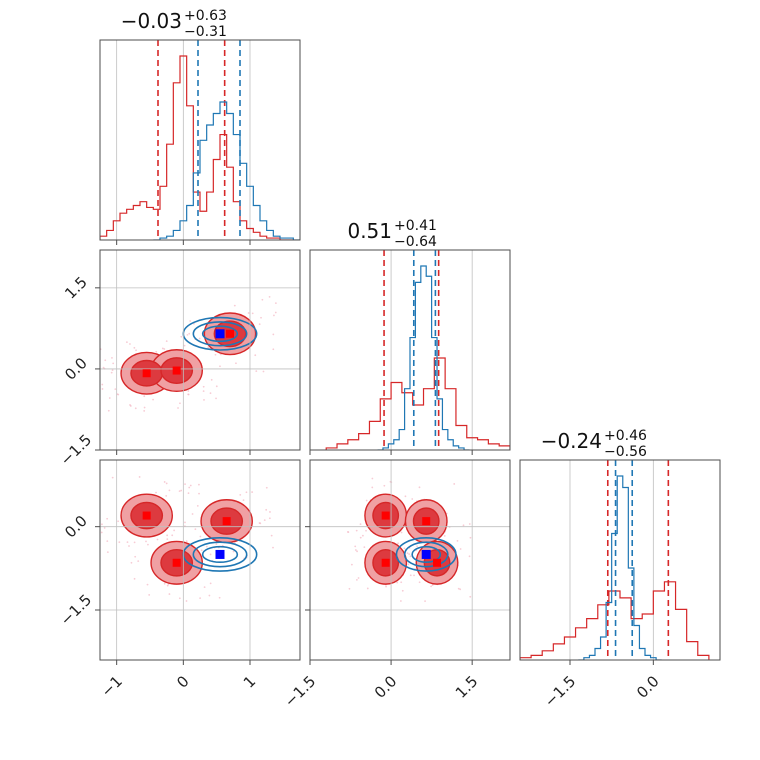 The image size is (760, 760). Describe the element at coordinates (205, 16) in the screenshot. I see `panel-title-upper: +0.63` at that location.